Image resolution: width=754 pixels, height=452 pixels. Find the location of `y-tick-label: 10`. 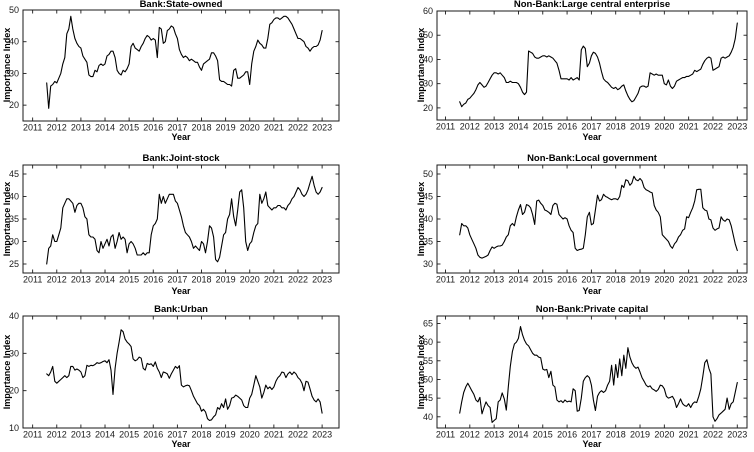

y-tick-label: 10 is located at coordinates (14, 428).